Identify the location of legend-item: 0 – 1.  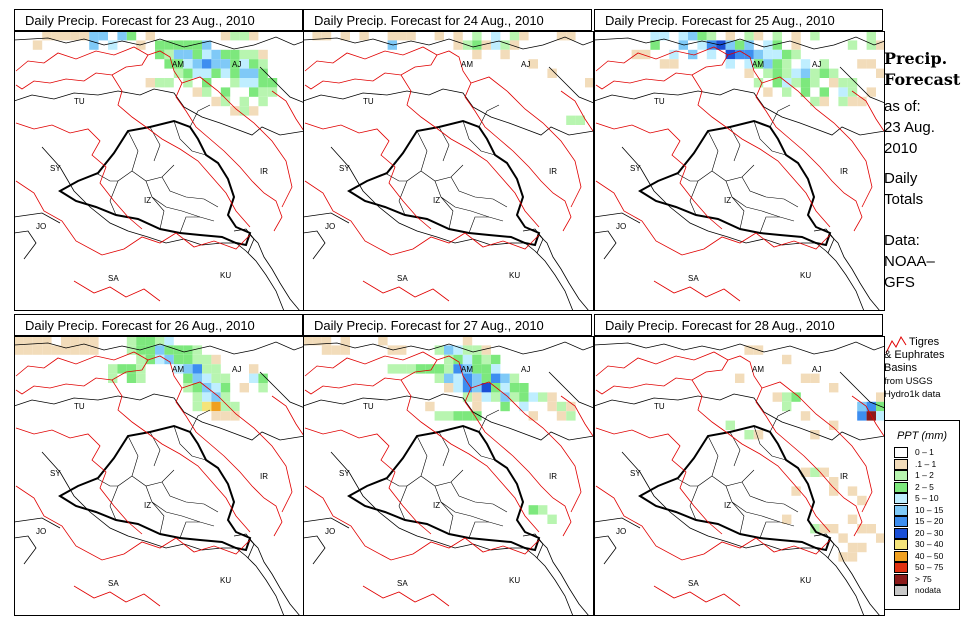
(922, 453).